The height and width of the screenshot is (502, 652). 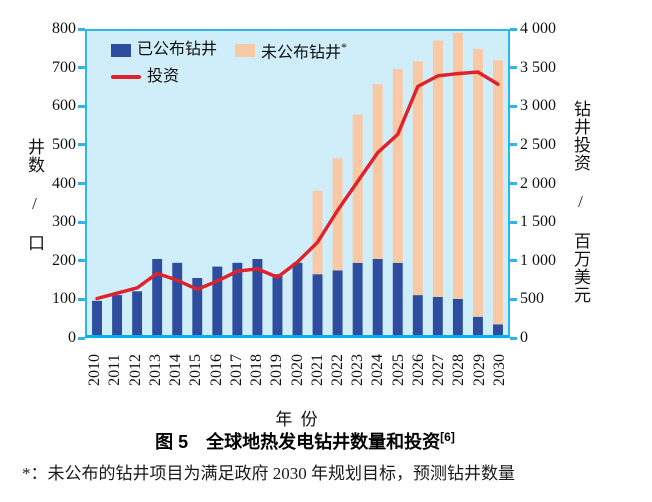 What do you see at coordinates (377, 297) in the screenshot?
I see `bar-announced-2024` at bounding box center [377, 297].